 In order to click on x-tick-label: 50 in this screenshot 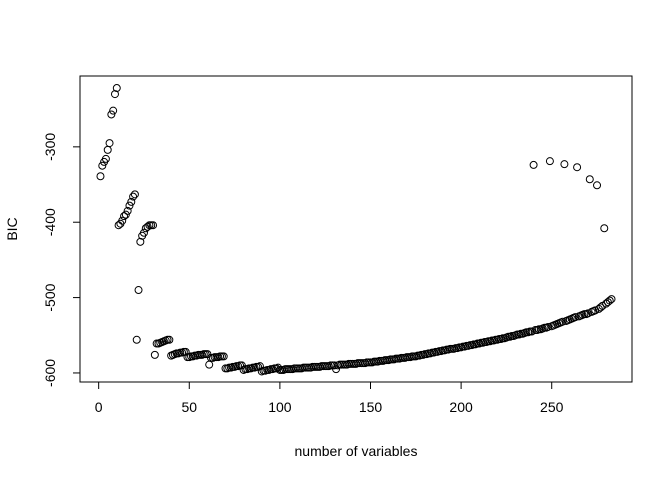, I will do `click(189, 407)`.